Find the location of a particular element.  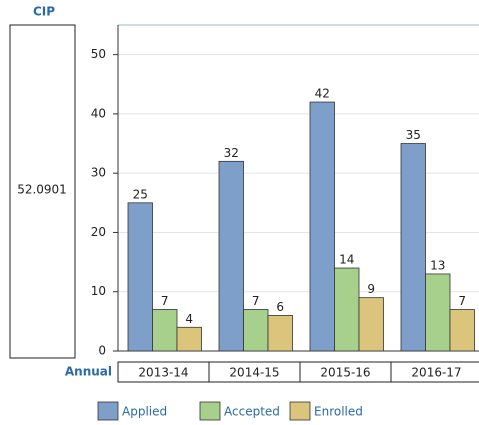

x-tick-label: 2013-14 is located at coordinates (163, 373).